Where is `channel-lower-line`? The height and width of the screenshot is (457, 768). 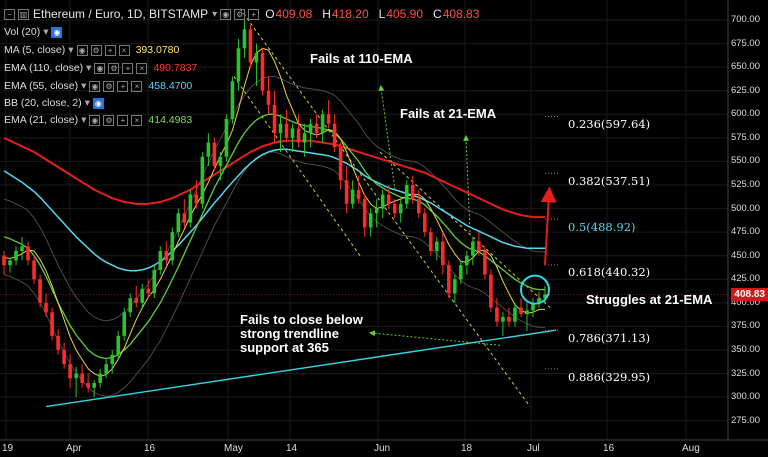 channel-lower-line is located at coordinates (297, 166).